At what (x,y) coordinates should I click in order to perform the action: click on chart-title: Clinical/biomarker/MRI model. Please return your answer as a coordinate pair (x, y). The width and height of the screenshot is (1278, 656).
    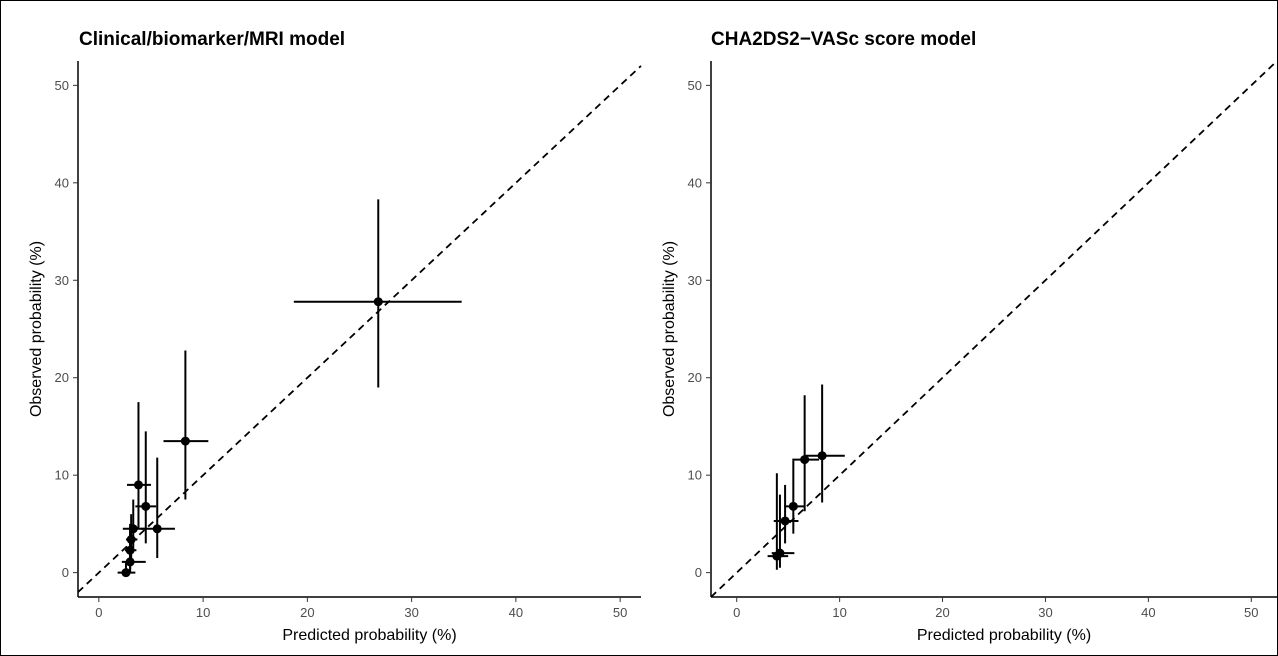
    Looking at the image, I should click on (212, 39).